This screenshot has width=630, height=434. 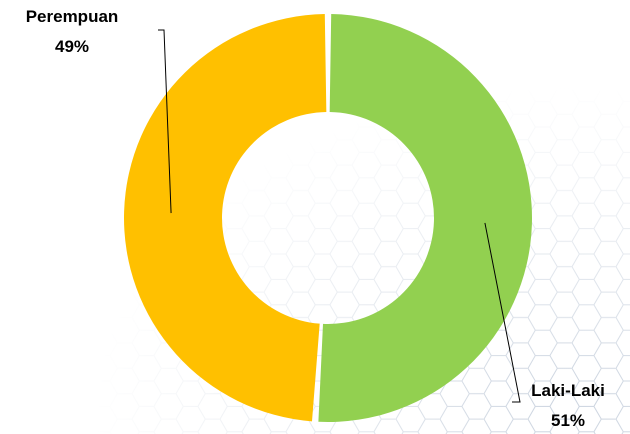 What do you see at coordinates (568, 390) in the screenshot?
I see `slice-label-laki-laki: Laki-Laki` at bounding box center [568, 390].